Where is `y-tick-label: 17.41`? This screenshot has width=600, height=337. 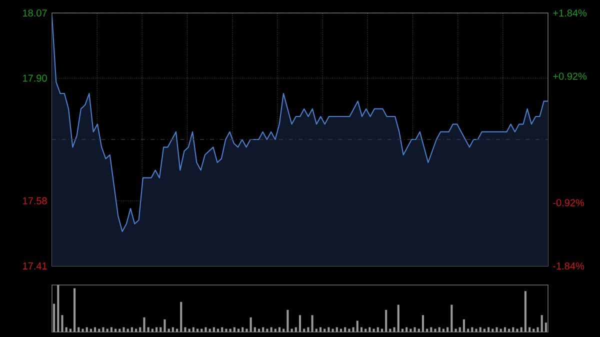
y-tick-label: 17.41 is located at coordinates (35, 266).